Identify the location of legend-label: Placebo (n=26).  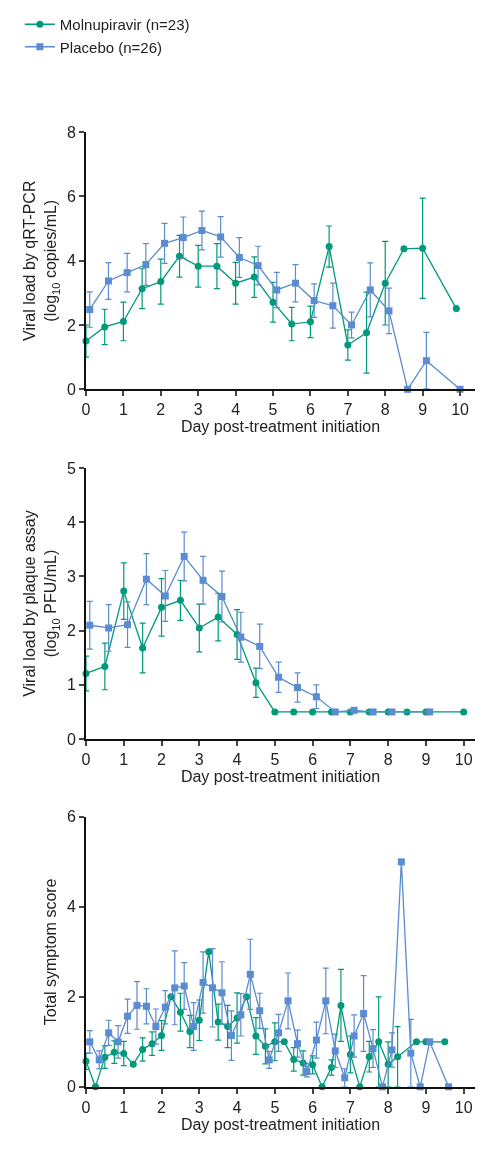
(111, 47).